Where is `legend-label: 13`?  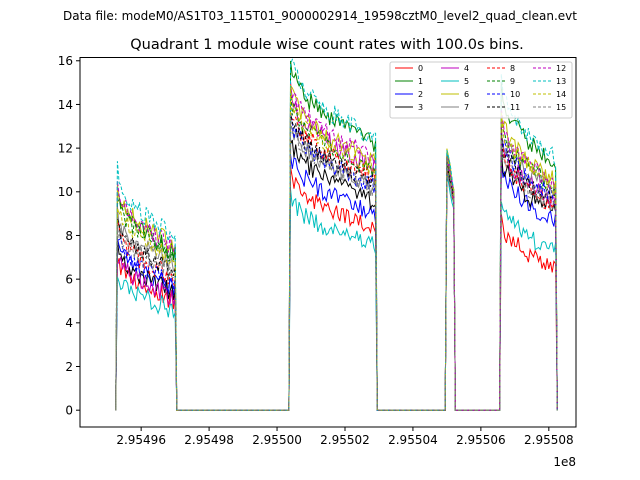
legend-label: 13 is located at coordinates (561, 81).